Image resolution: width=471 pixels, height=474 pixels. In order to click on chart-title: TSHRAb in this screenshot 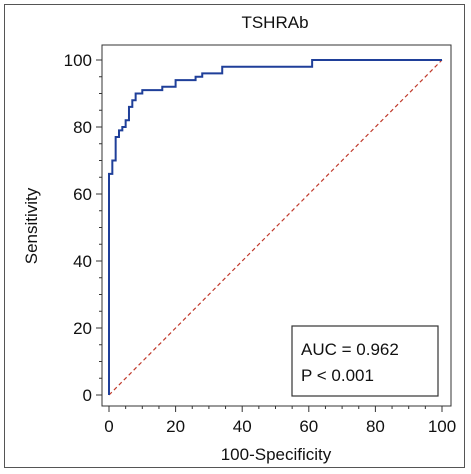, I will do `click(274, 22)`.